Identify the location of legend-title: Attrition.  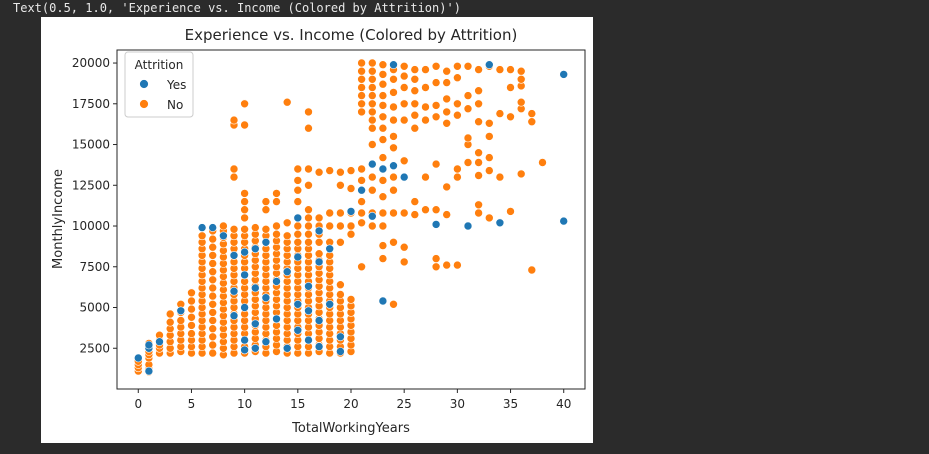
(159, 65).